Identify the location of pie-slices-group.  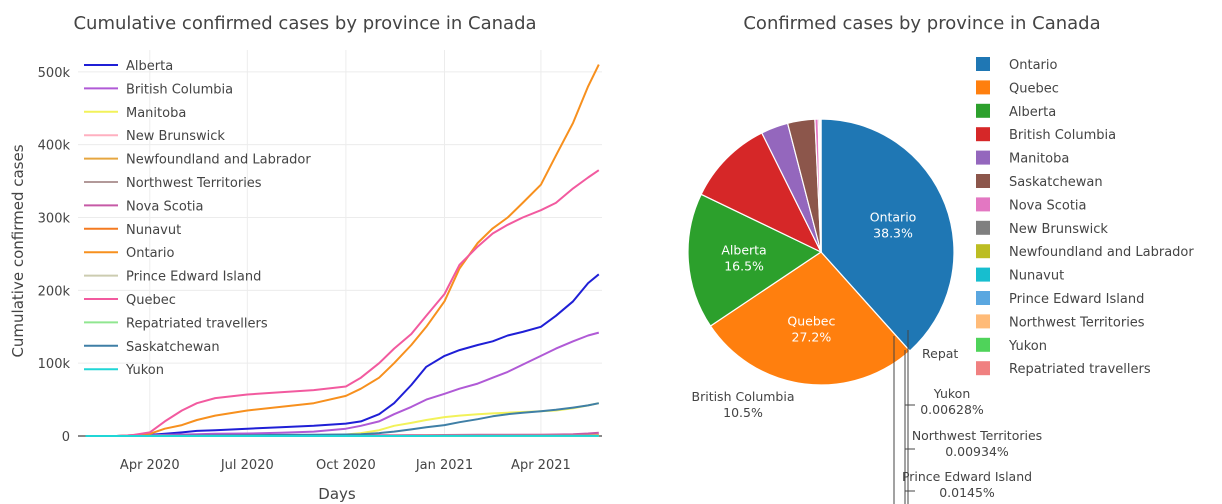
(821, 252).